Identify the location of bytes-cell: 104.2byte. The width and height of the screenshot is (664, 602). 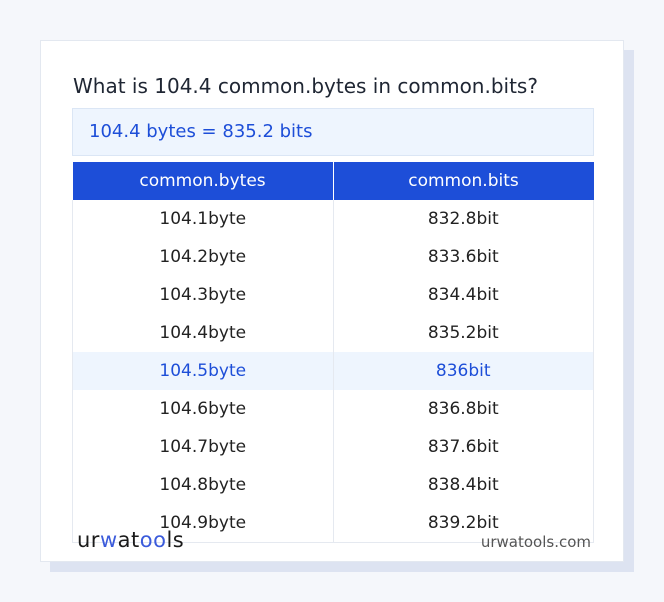
(203, 257).